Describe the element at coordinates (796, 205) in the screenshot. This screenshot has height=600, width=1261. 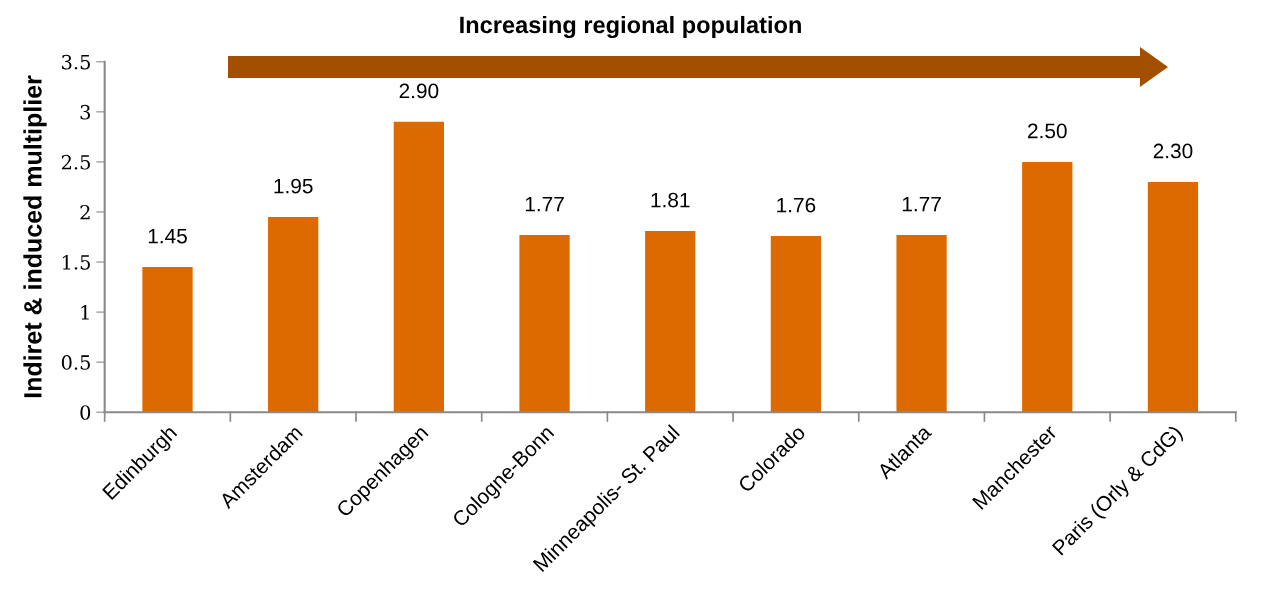
I see `data-label: 1.76` at that location.